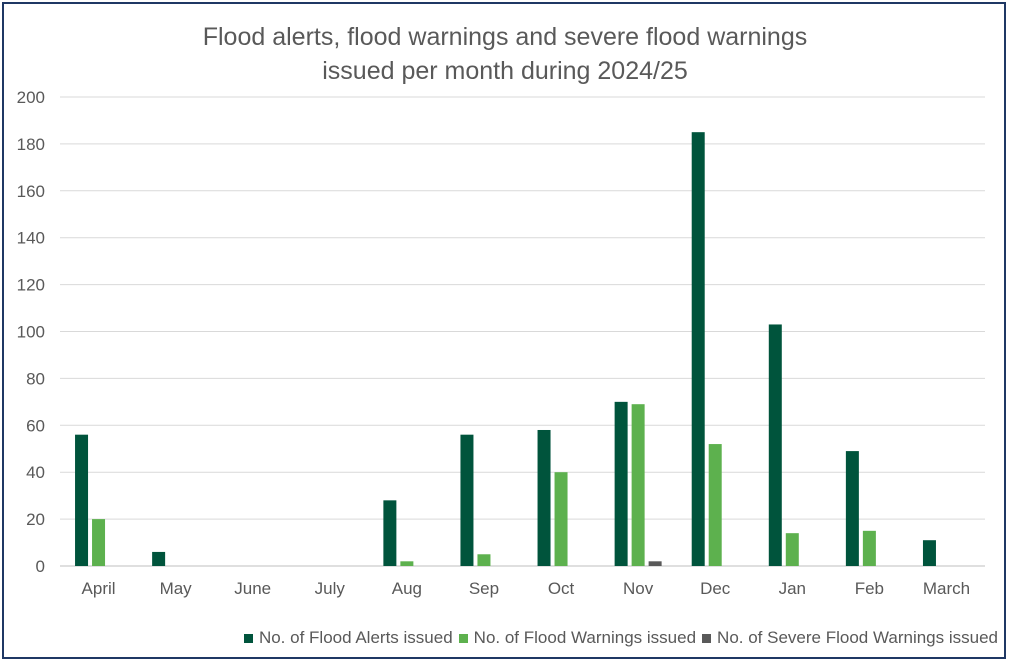 This screenshot has width=1010, height=663. Describe the element at coordinates (561, 588) in the screenshot. I see `x-tick-label: Oct` at that location.